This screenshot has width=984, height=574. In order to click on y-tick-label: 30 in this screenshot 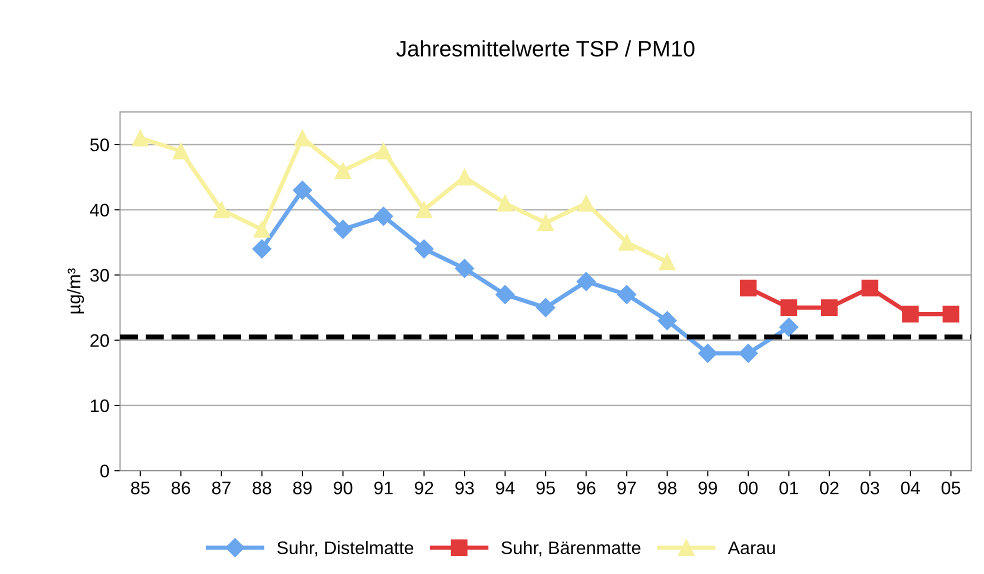, I will do `click(99, 275)`.